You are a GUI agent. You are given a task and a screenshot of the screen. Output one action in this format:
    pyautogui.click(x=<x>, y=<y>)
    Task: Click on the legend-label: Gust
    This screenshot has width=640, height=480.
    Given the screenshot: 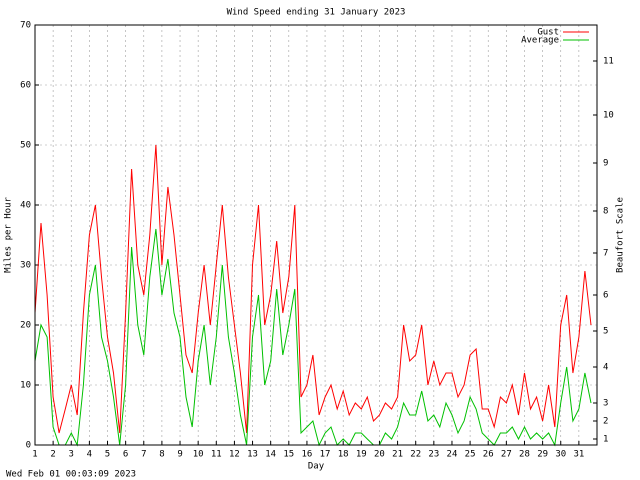 What is the action you would take?
    pyautogui.click(x=548, y=33)
    